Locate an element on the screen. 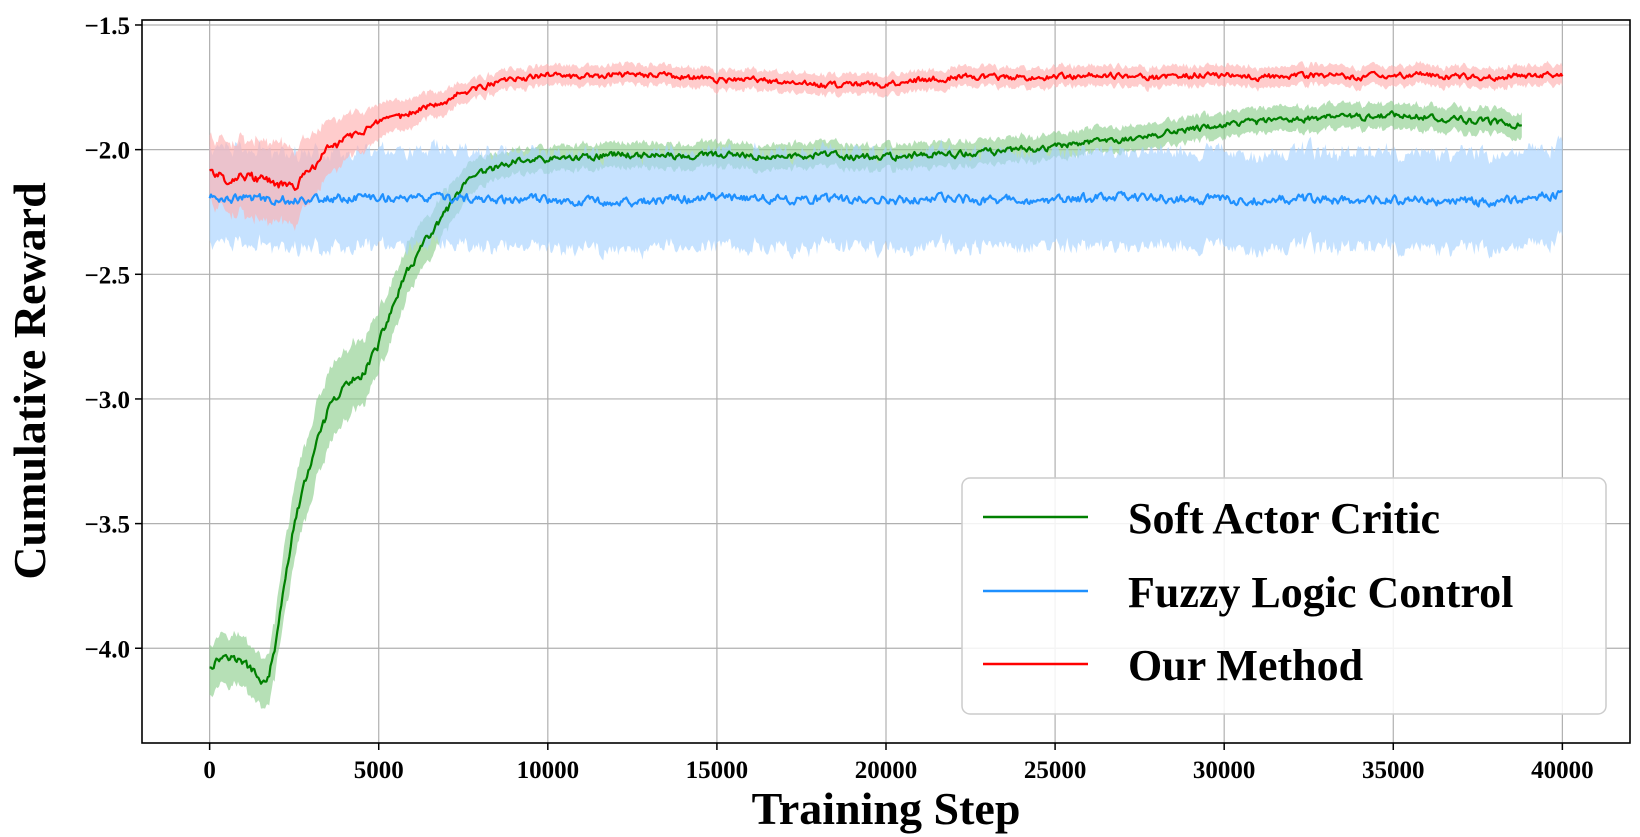  x-tick-label: 35000 is located at coordinates (1393, 770).